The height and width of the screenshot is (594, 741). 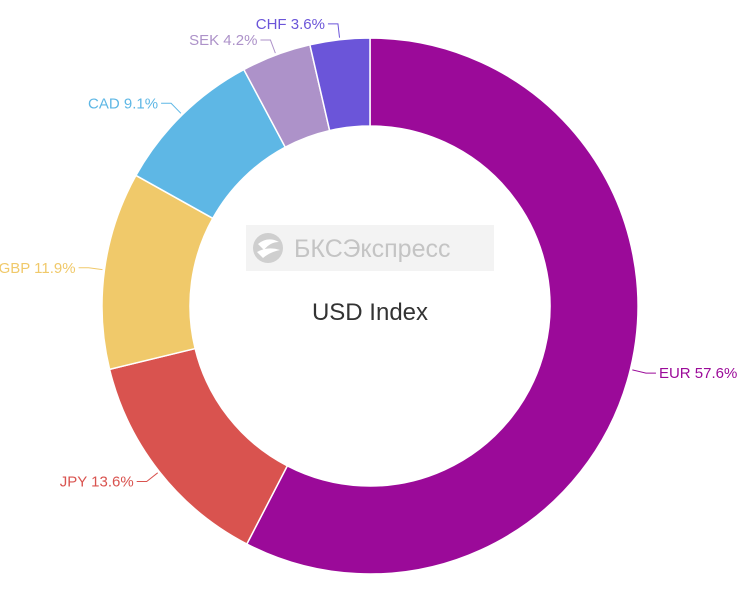 I want to click on leader-jpy, so click(x=147, y=477).